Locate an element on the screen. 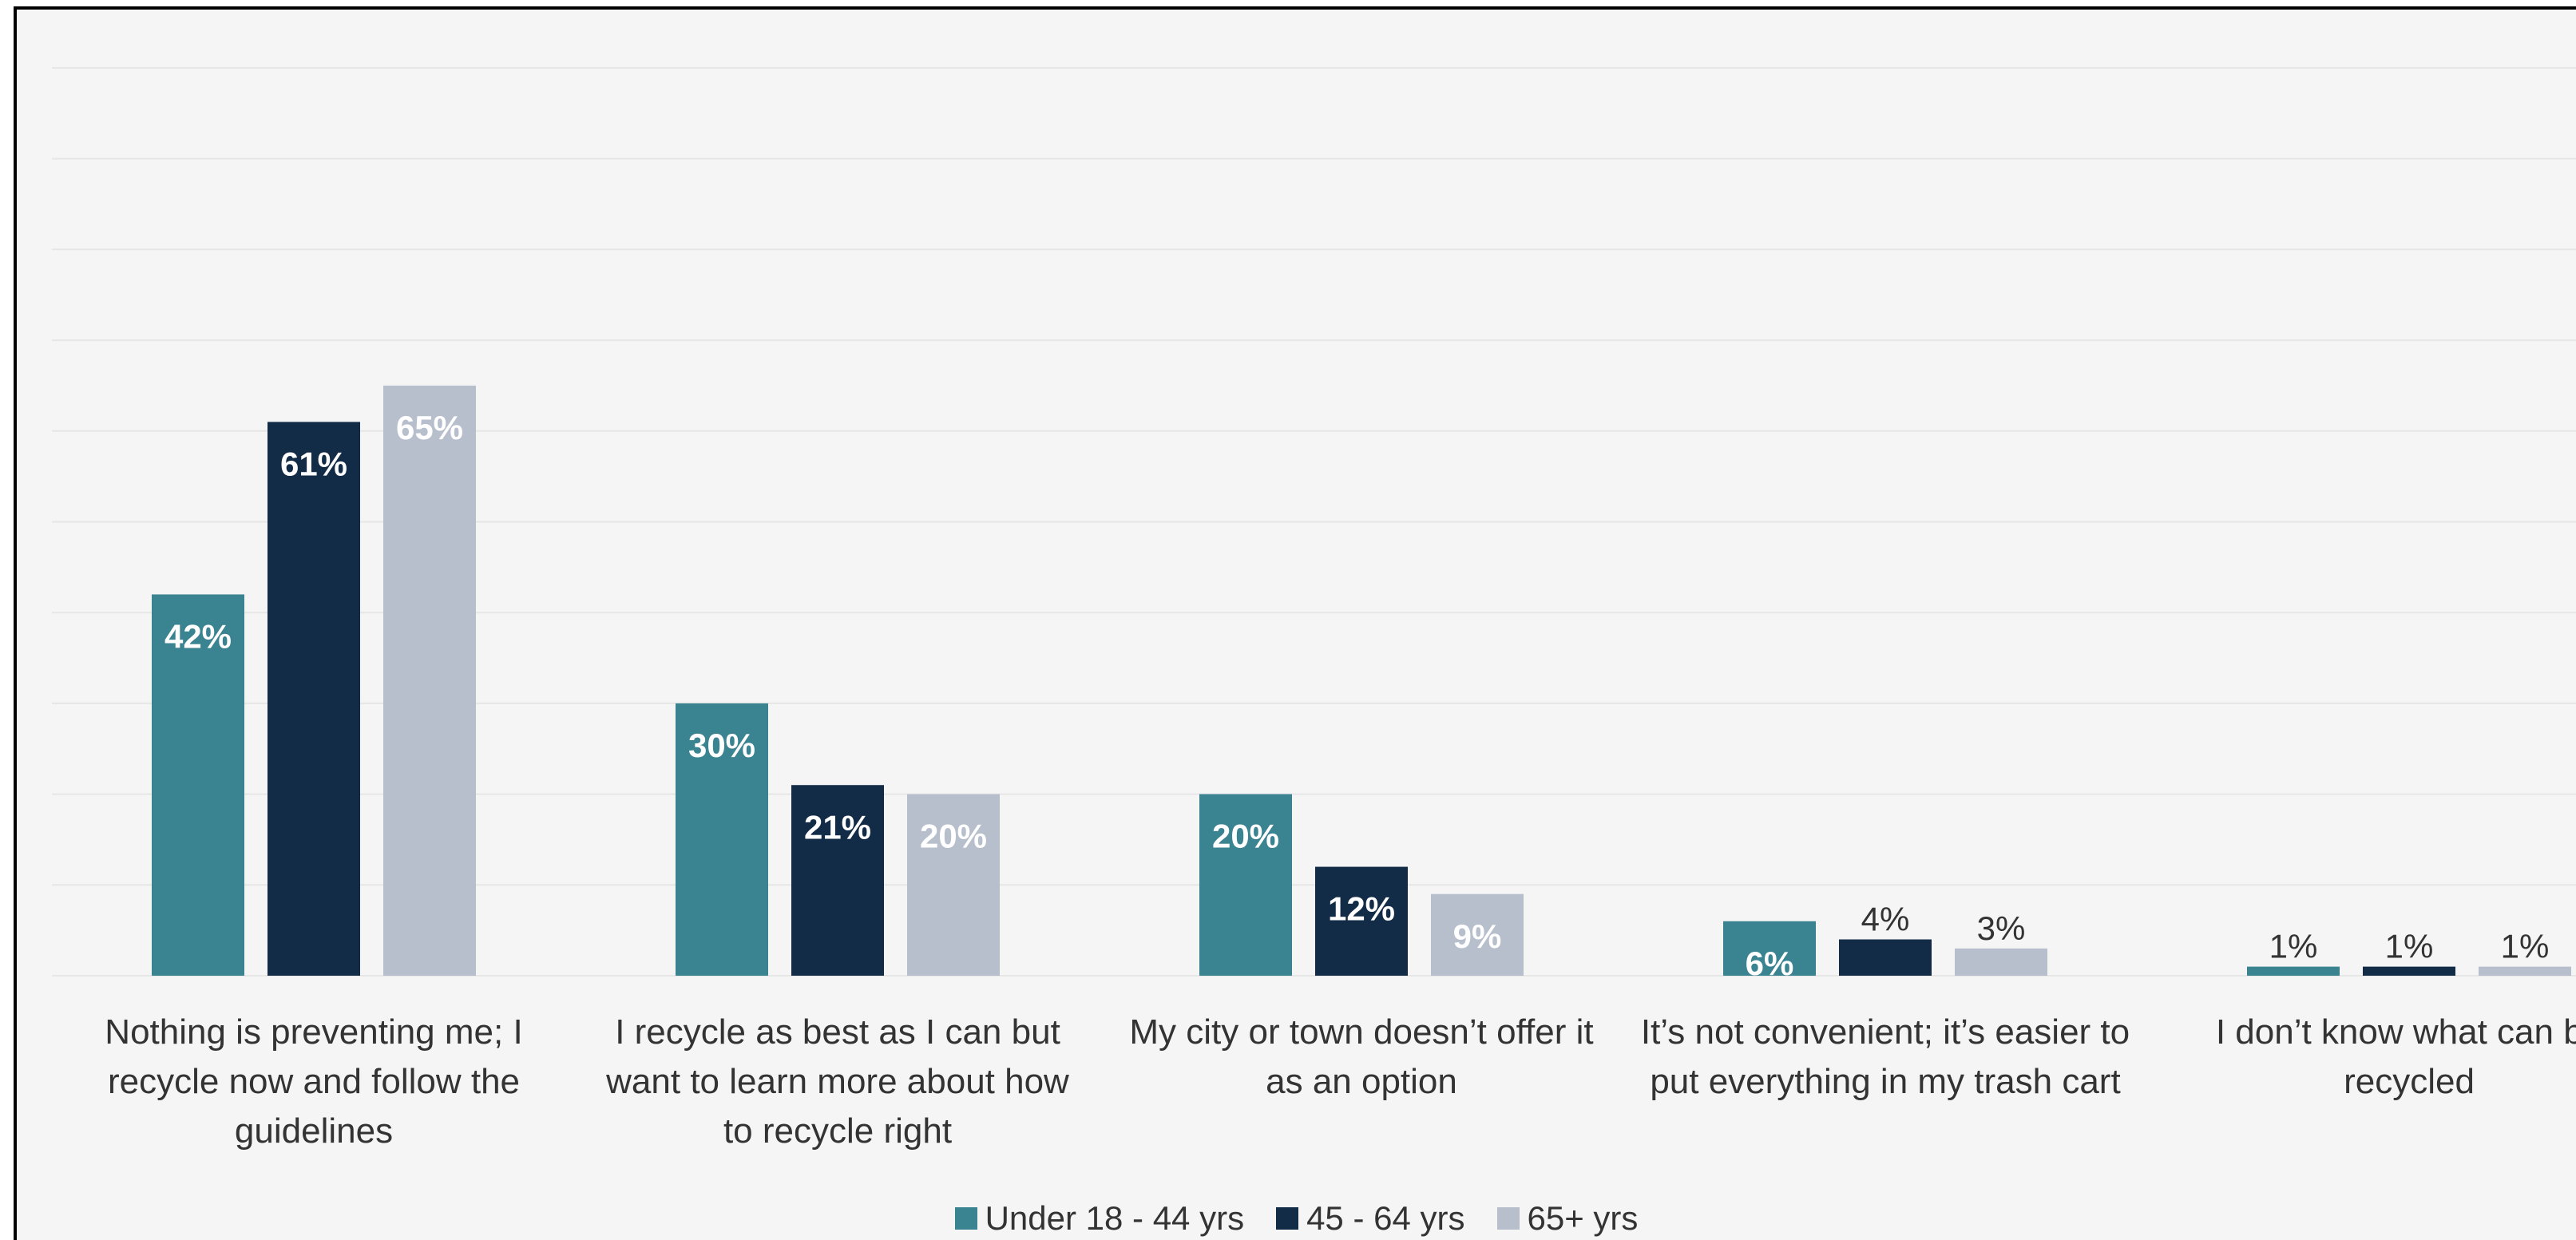 This screenshot has height=1240, width=2576. data-label: 4% is located at coordinates (1885, 919).